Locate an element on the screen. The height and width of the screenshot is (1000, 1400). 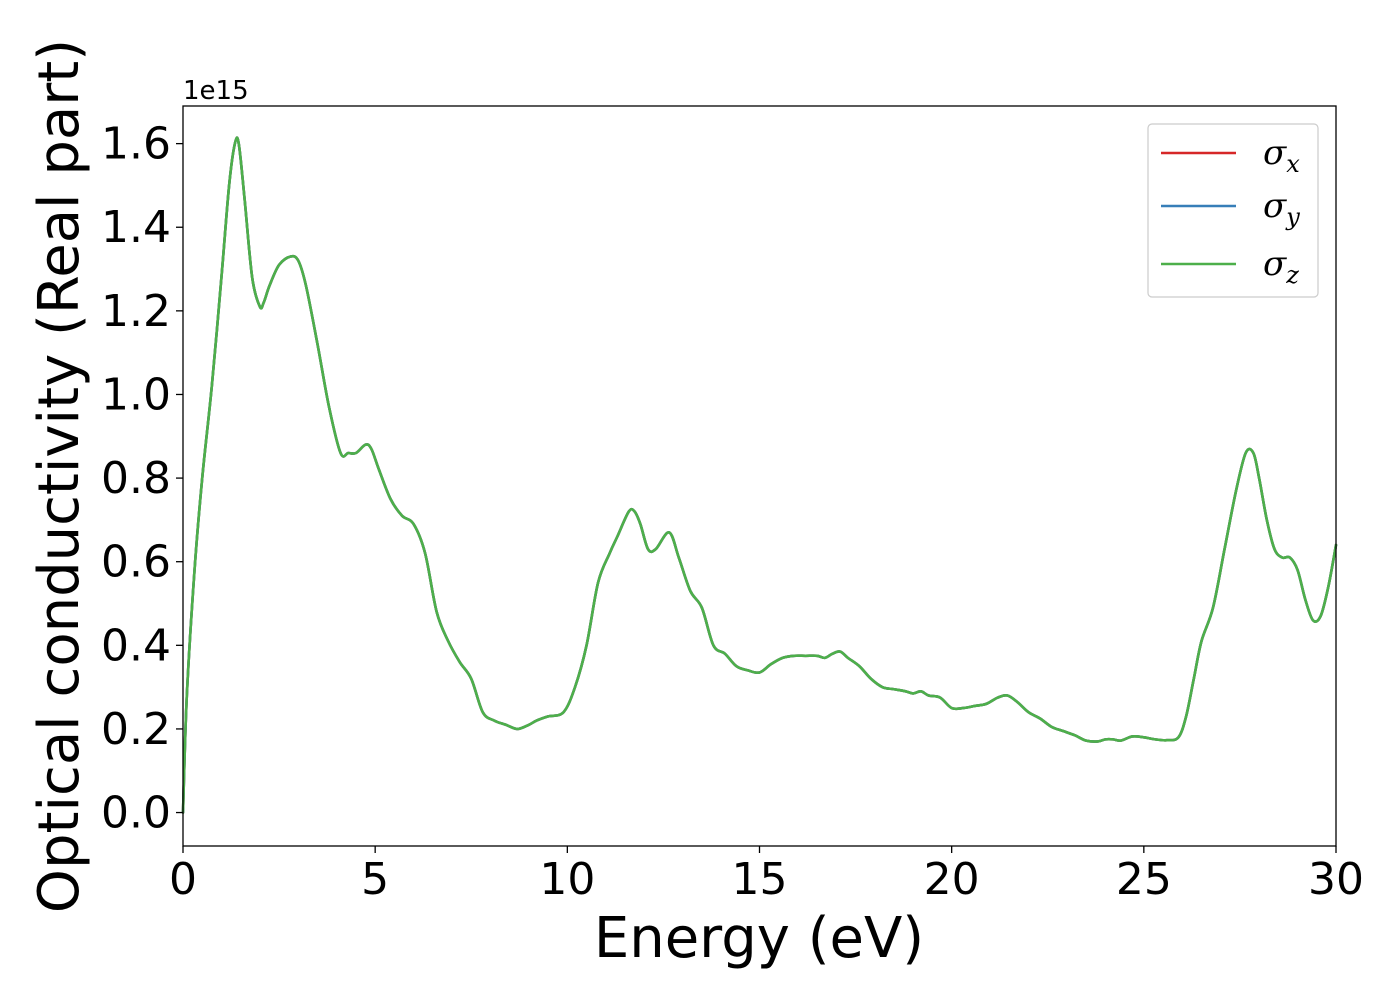
y-axis-ticks: 0.0 0.2 0.4 0.6 0.8 1.0 1.2 1.4 1.6 is located at coordinates (142, 479).